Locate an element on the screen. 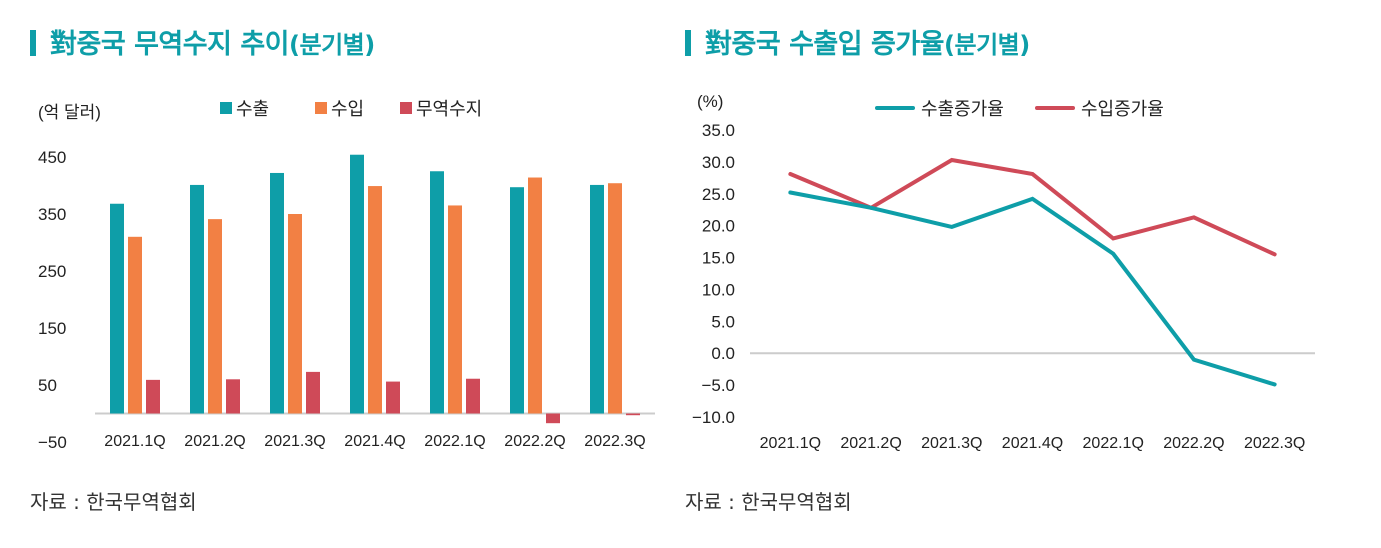  trade-balance-title: 對중국 무역수지 추이(분기별) is located at coordinates (202, 41).